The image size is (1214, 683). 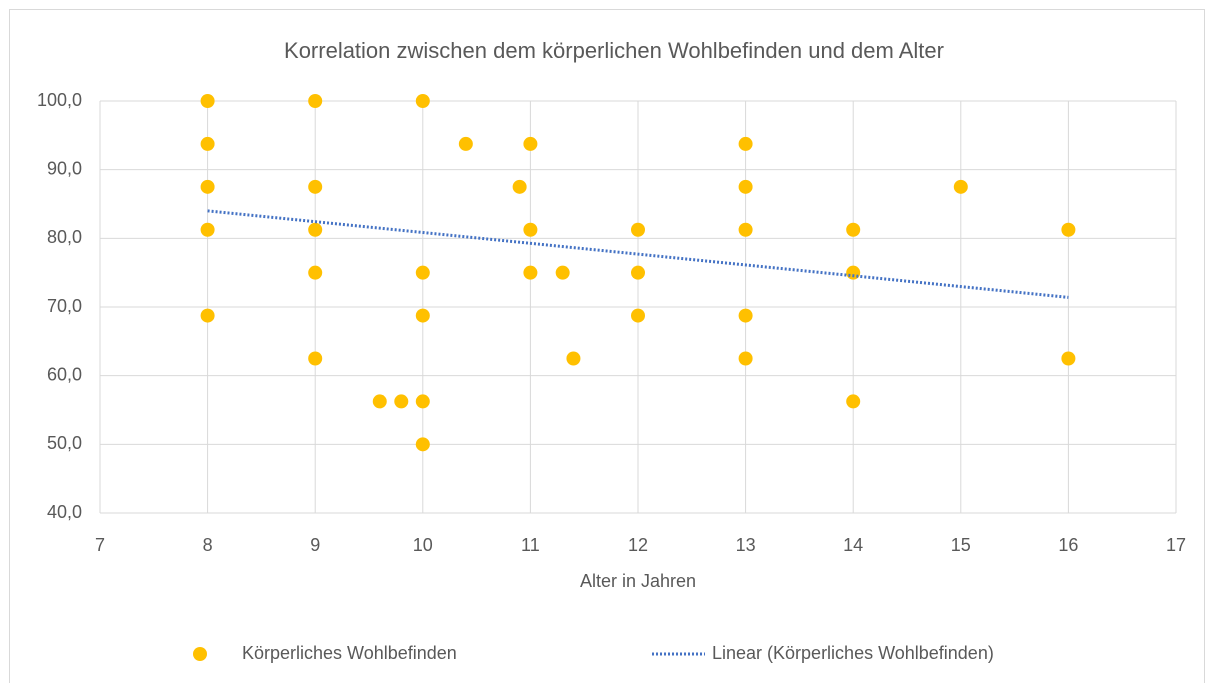 I want to click on x-tick-label: 17, so click(x=1176, y=545).